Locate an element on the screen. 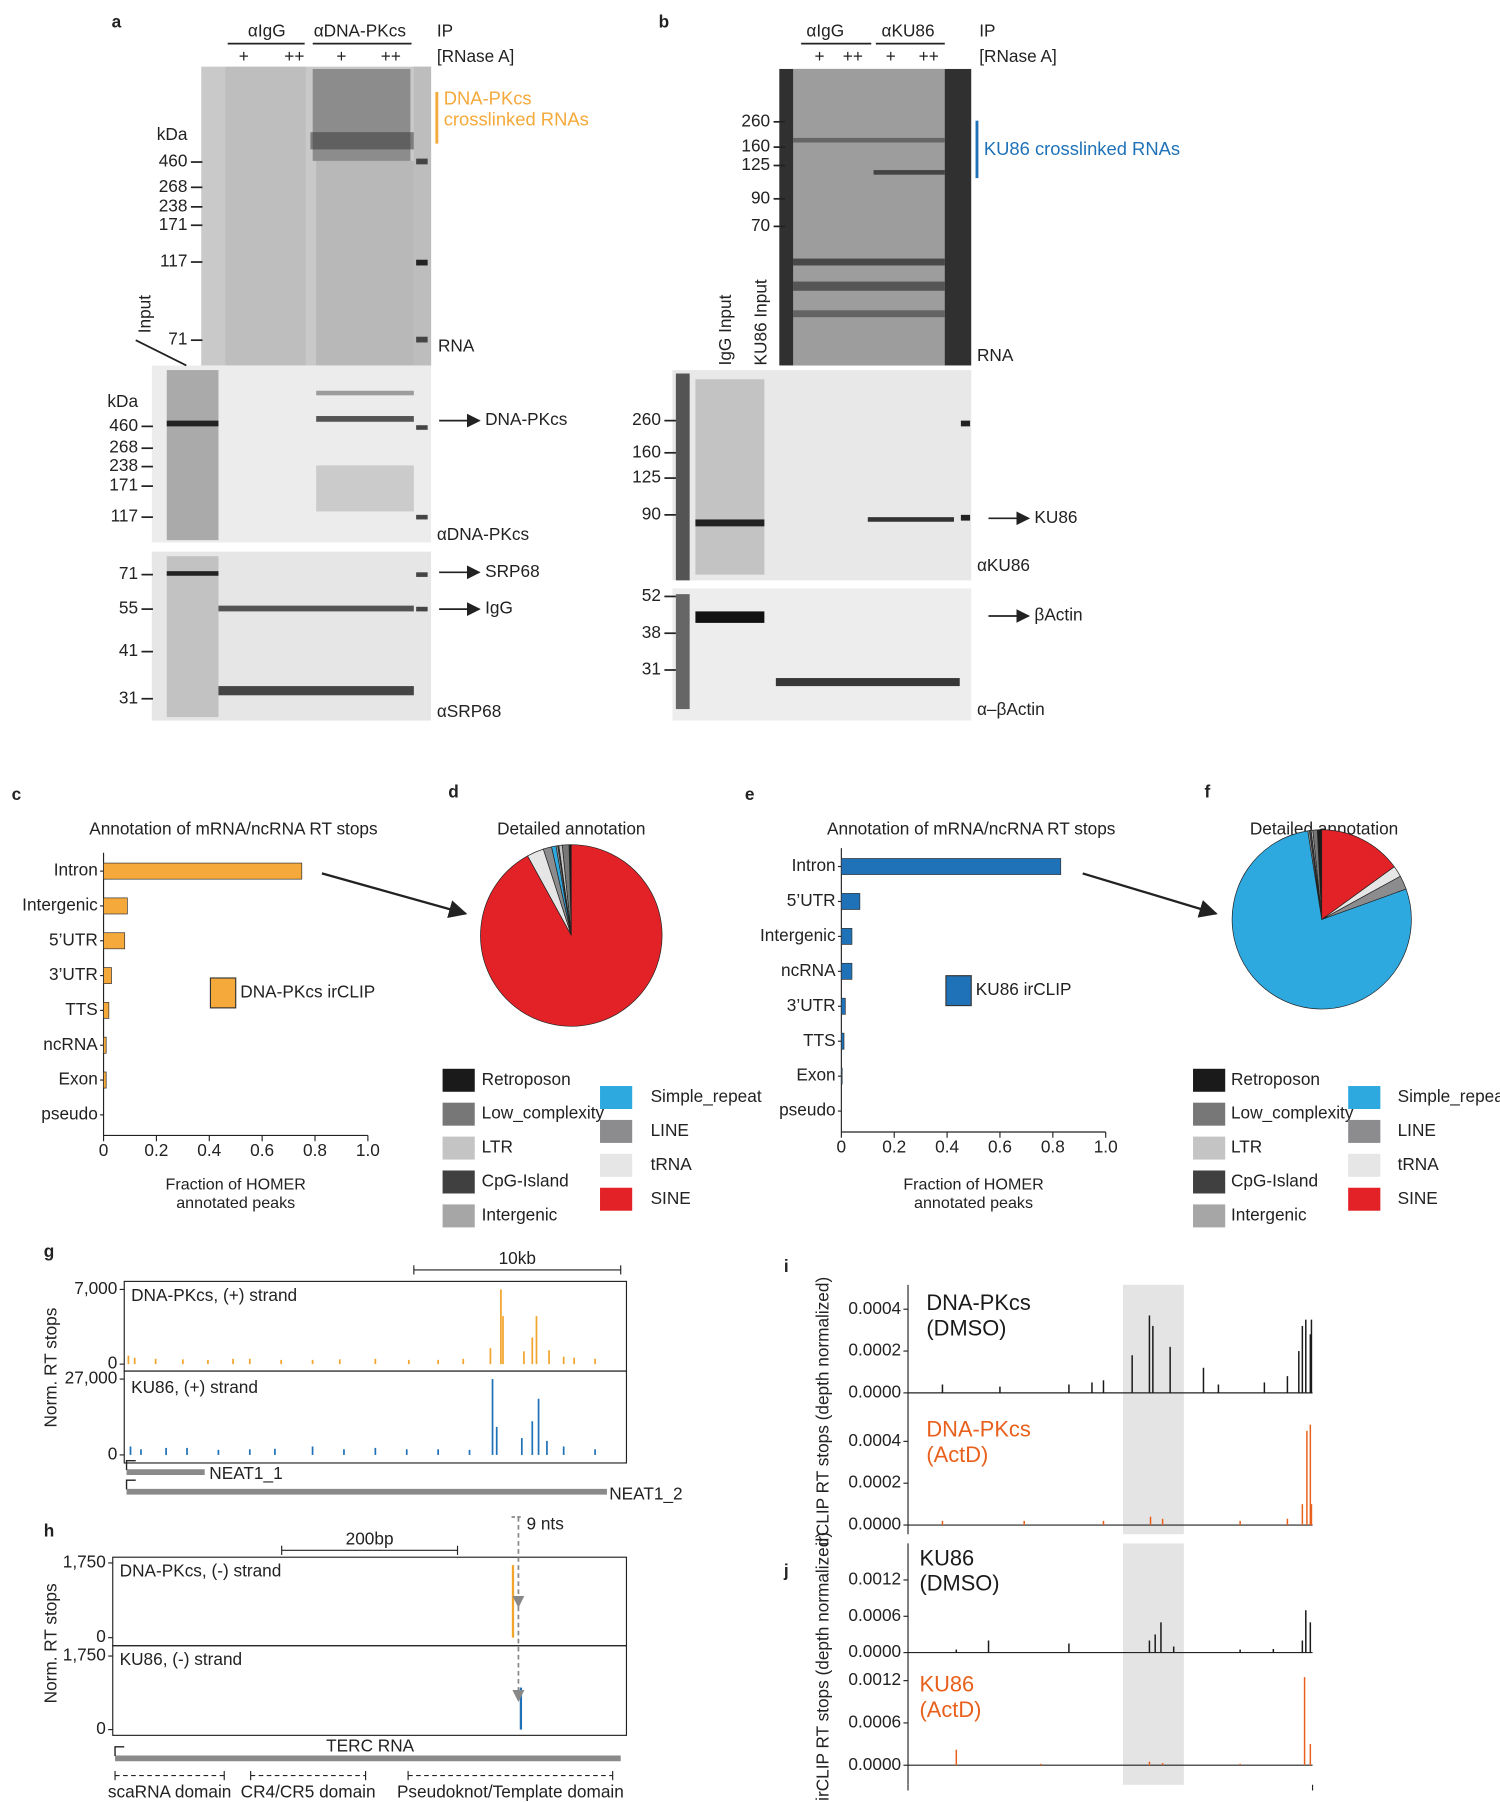 The width and height of the screenshot is (1500, 1802). legend-label: LINE is located at coordinates (1417, 1130).